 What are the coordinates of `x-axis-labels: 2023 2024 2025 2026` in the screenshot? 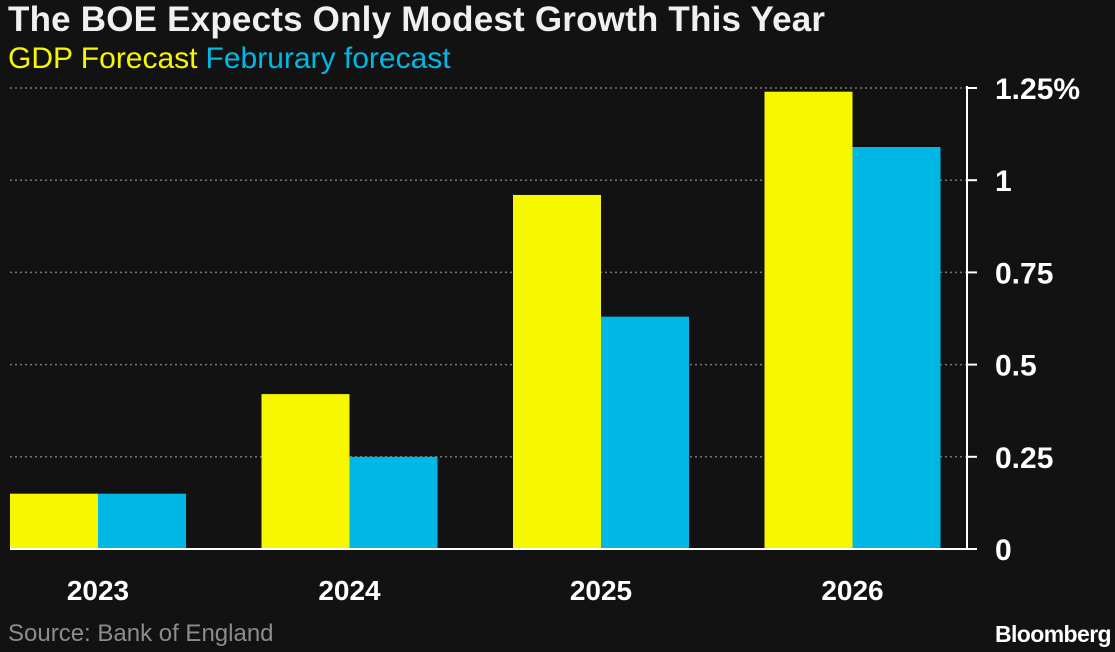 It's located at (475, 590).